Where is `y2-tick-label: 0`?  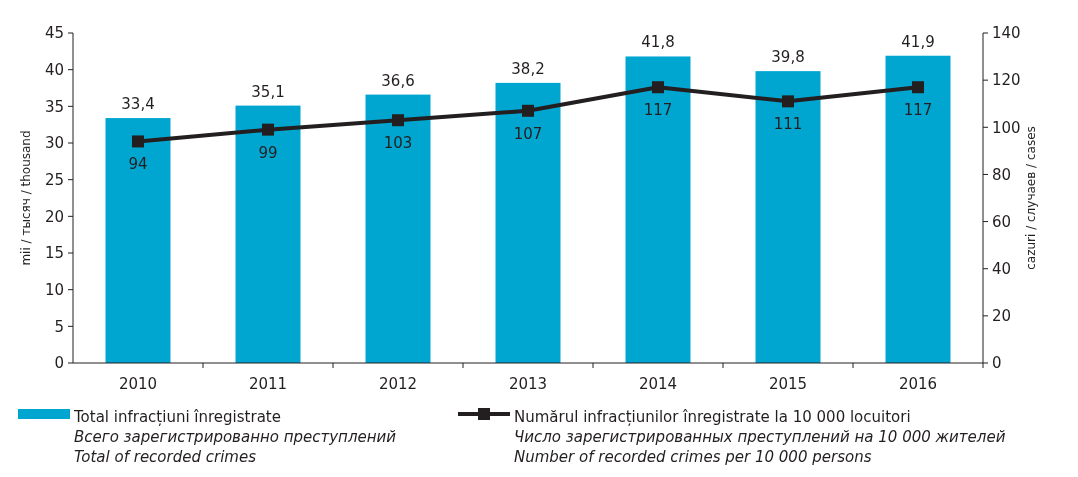 y2-tick-label: 0 is located at coordinates (997, 363).